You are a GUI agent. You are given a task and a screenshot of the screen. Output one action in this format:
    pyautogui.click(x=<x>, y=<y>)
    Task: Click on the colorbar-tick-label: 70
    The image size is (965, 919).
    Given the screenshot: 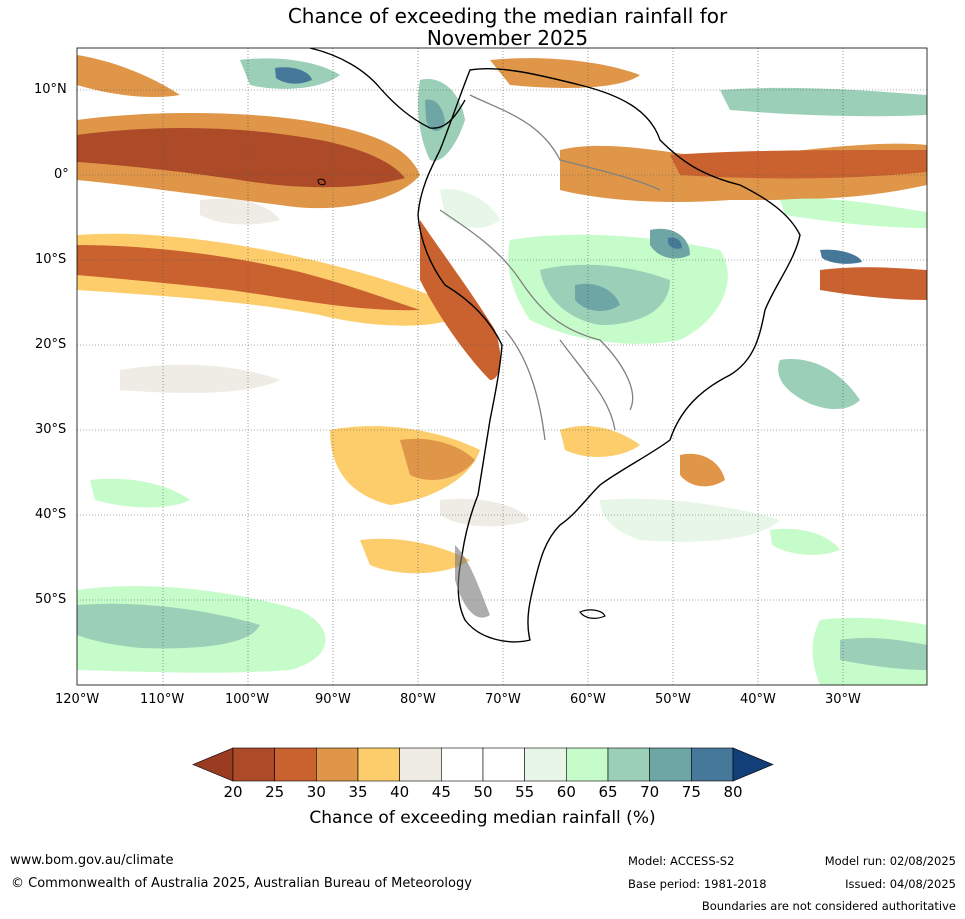 What is the action you would take?
    pyautogui.click(x=650, y=792)
    